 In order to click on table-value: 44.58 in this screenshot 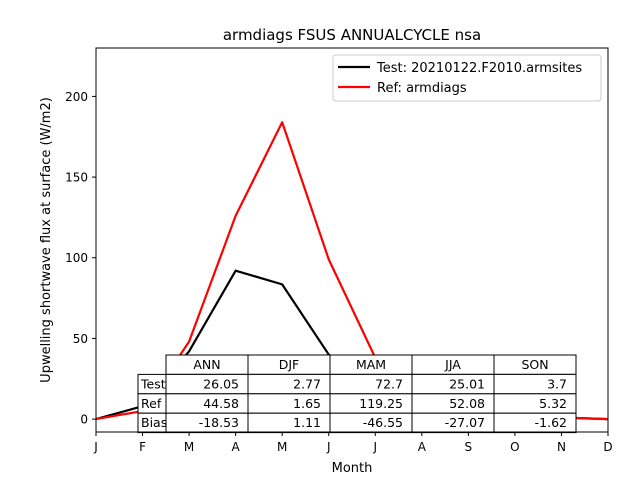, I will do `click(221, 403)`.